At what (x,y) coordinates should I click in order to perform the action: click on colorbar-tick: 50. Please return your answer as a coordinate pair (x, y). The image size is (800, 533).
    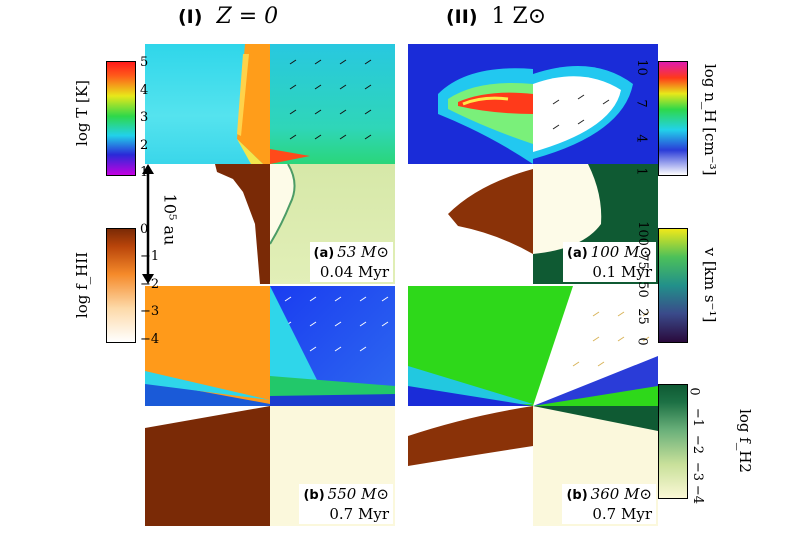
    Looking at the image, I should click on (642, 289).